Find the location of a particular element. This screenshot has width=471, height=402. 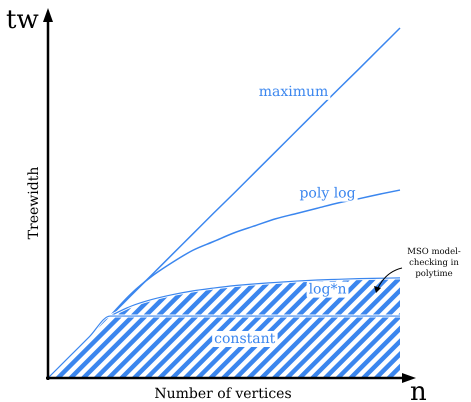

x-axis-title: Number of vertices is located at coordinates (223, 394).